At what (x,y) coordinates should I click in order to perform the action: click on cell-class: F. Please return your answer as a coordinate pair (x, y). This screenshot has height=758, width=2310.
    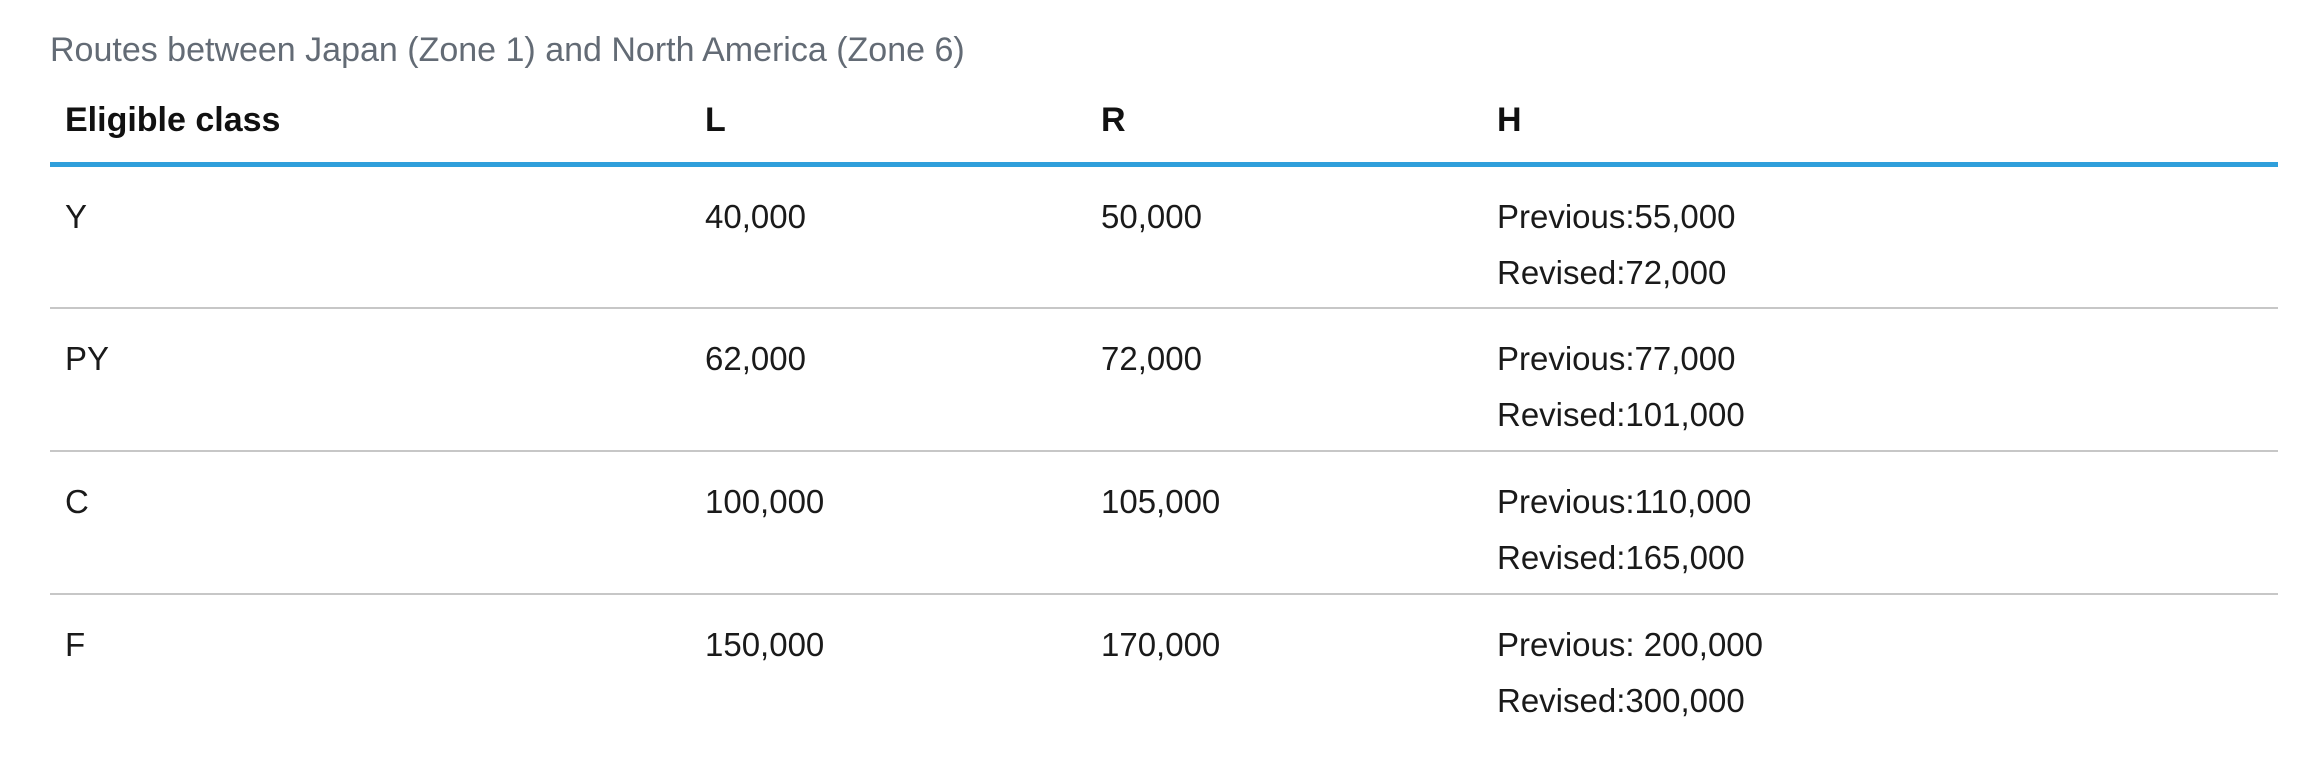
    Looking at the image, I should click on (75, 644).